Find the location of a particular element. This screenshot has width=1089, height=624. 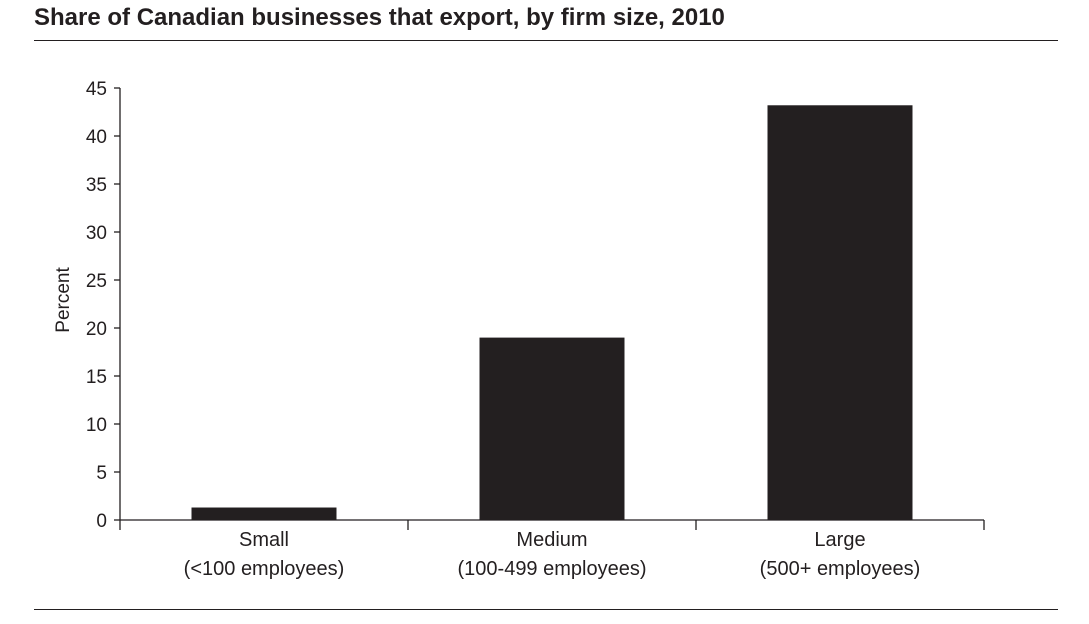

y-tick-label: 40 is located at coordinates (96, 137).